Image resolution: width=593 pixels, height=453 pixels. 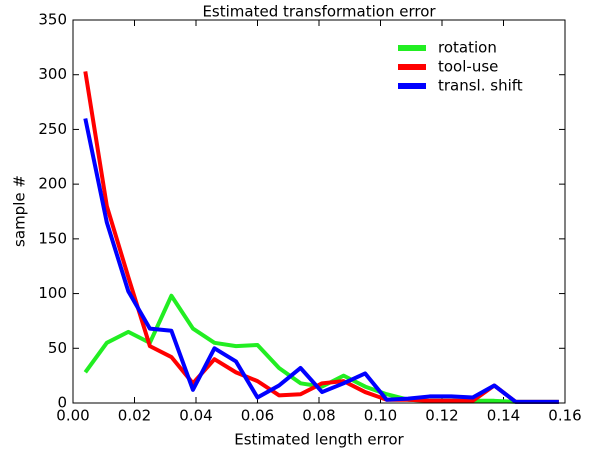 I want to click on x-tick-label: 0.04, so click(x=195, y=416).